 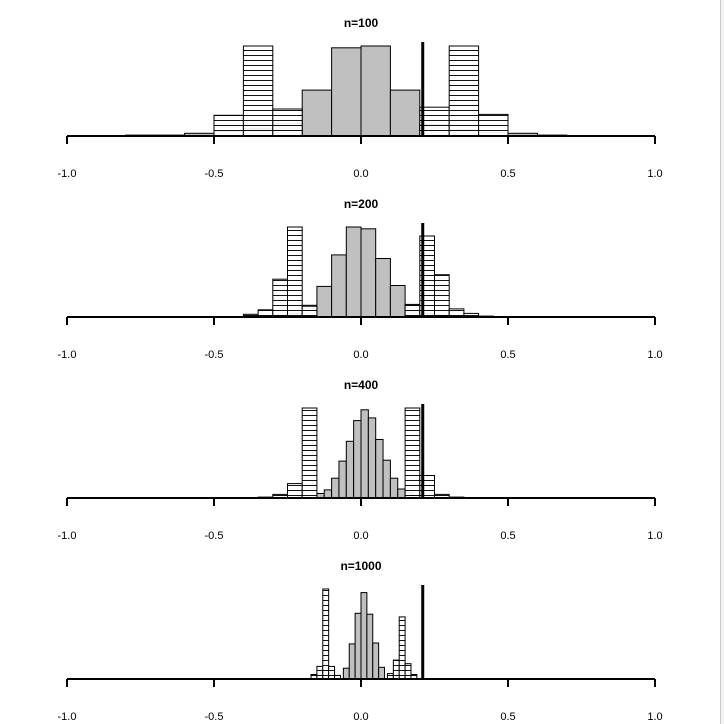 I want to click on panel-title: n=100, so click(x=361, y=23).